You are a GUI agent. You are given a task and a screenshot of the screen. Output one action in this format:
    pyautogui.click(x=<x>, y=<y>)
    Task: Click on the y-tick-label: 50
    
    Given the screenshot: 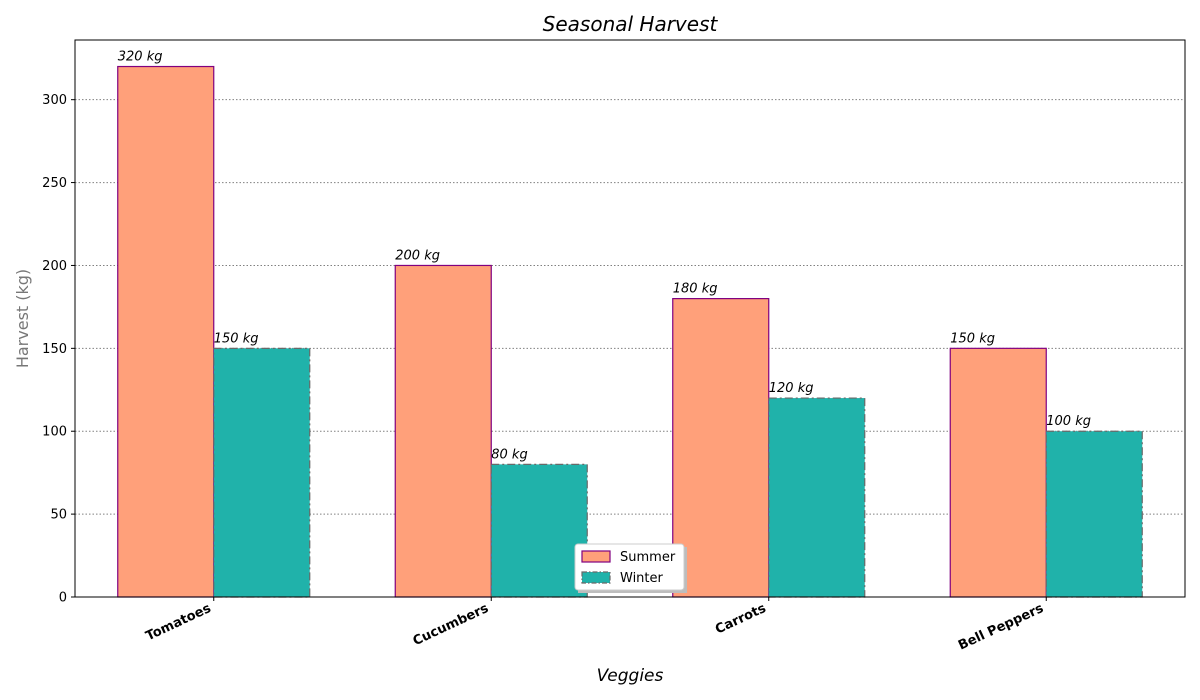 What is the action you would take?
    pyautogui.click(x=58, y=515)
    